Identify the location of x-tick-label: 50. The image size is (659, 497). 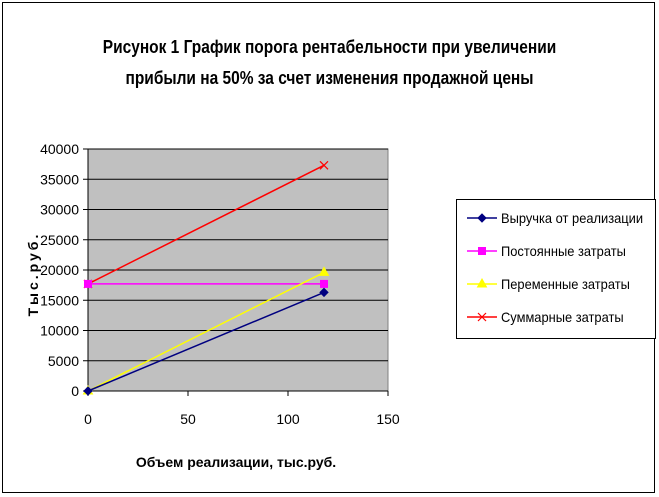
(188, 419).